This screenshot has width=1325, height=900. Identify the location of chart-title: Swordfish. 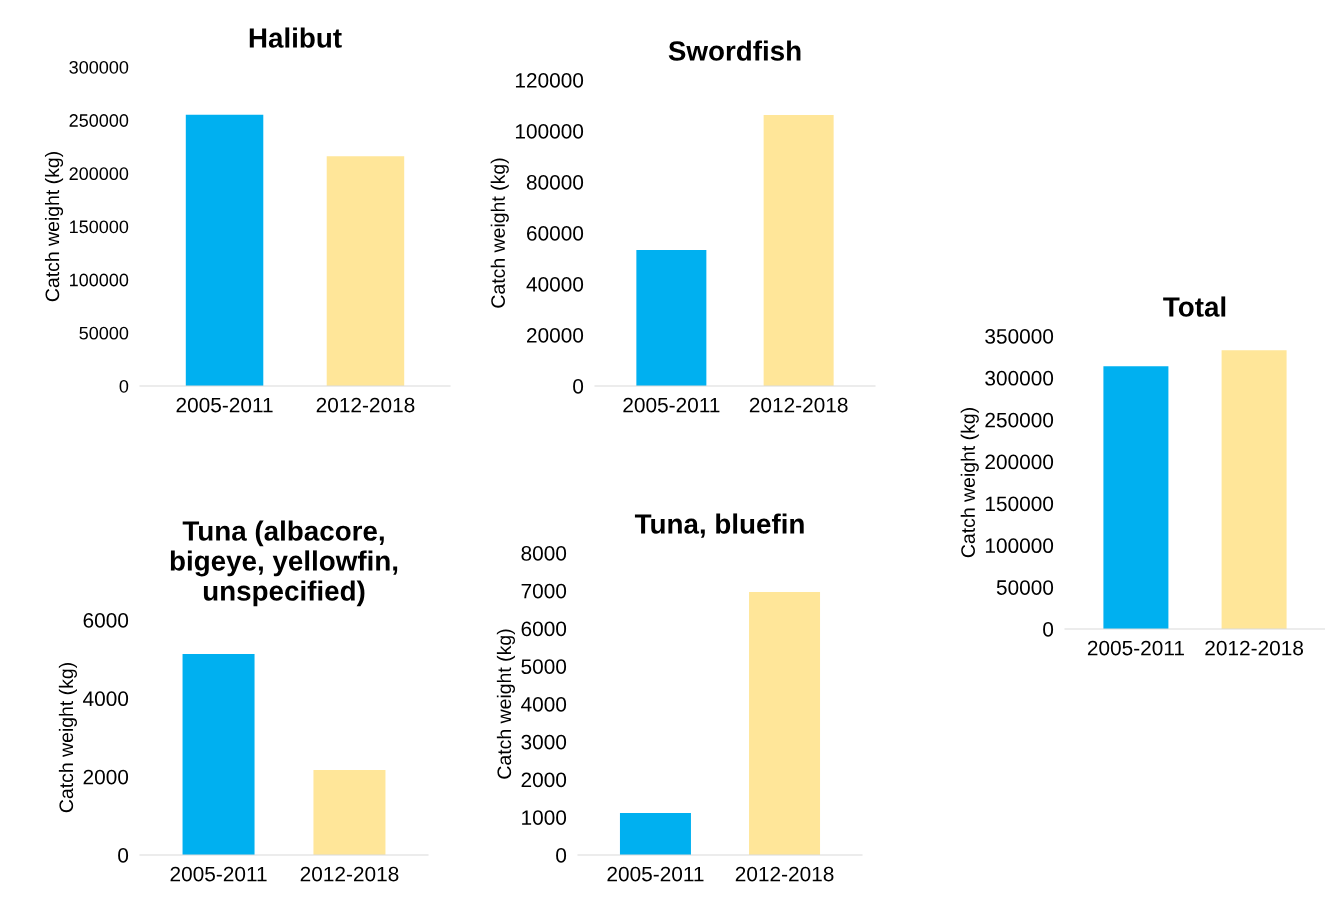
(734, 50).